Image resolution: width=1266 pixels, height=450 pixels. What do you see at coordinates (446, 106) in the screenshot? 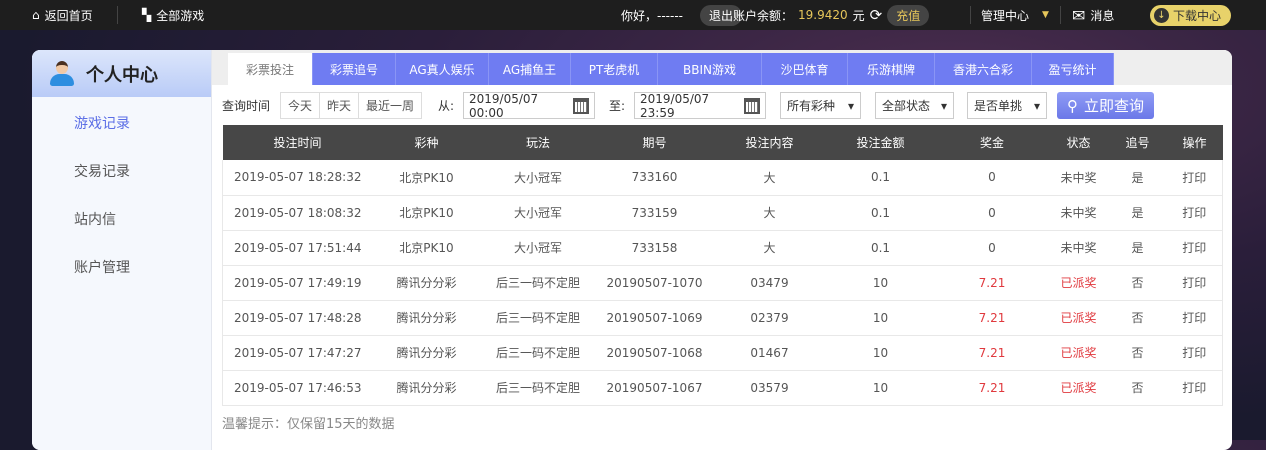
I see `from-label: 从:` at bounding box center [446, 106].